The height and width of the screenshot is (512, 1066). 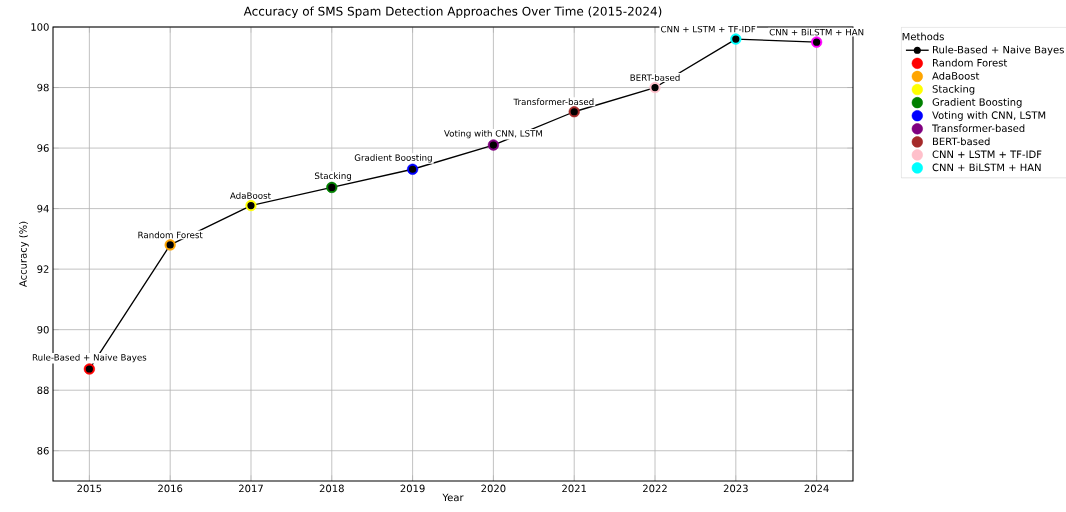 What do you see at coordinates (412, 488) in the screenshot?
I see `x-tick-label: 2019` at bounding box center [412, 488].